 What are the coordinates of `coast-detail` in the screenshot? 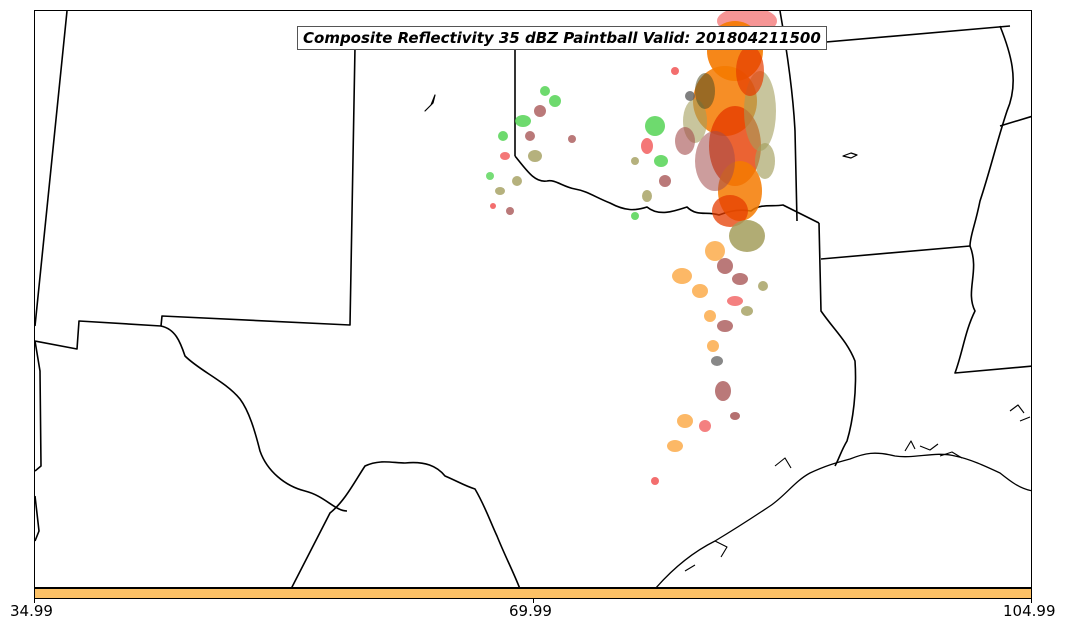 It's located at (857, 488).